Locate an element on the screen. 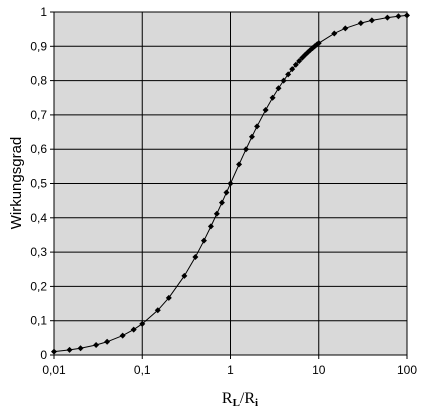 This screenshot has height=416, width=422. x-tick-labels: 0,01 0,1 1 10 100 is located at coordinates (229, 370).